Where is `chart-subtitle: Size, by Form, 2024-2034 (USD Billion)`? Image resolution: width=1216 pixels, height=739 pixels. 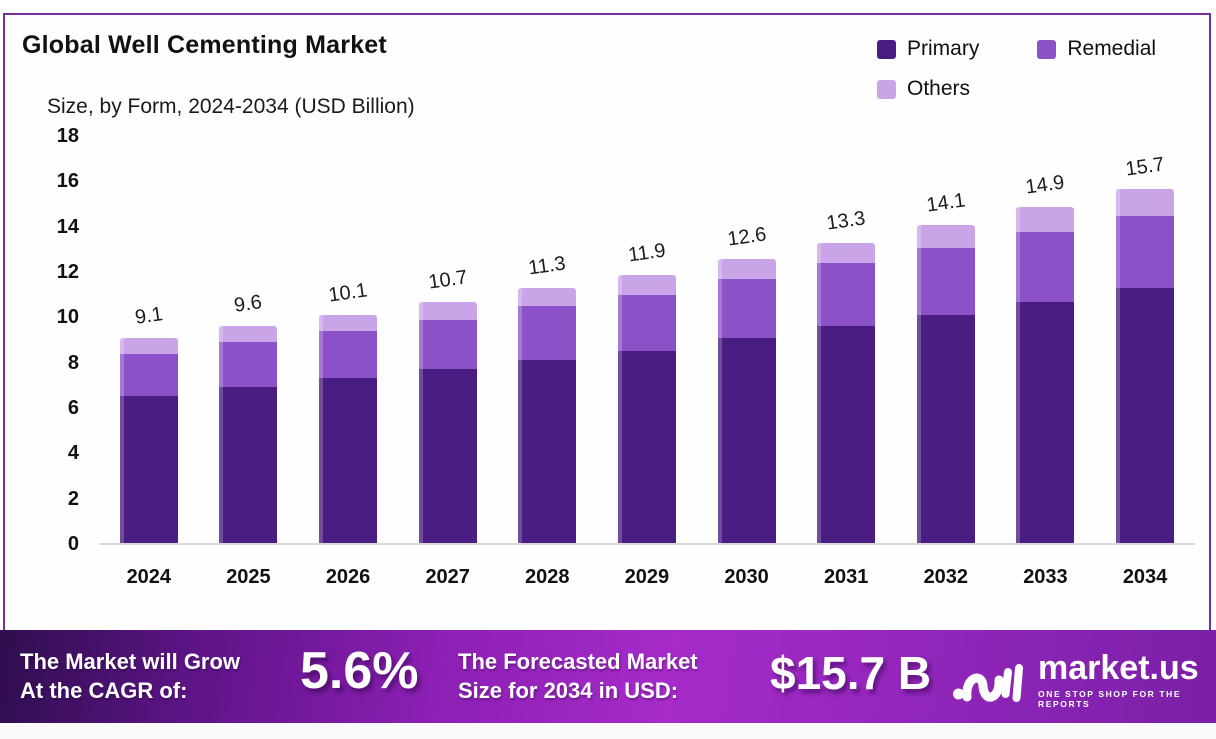
chart-subtitle: Size, by Form, 2024-2034 (USD Billion) is located at coordinates (231, 106).